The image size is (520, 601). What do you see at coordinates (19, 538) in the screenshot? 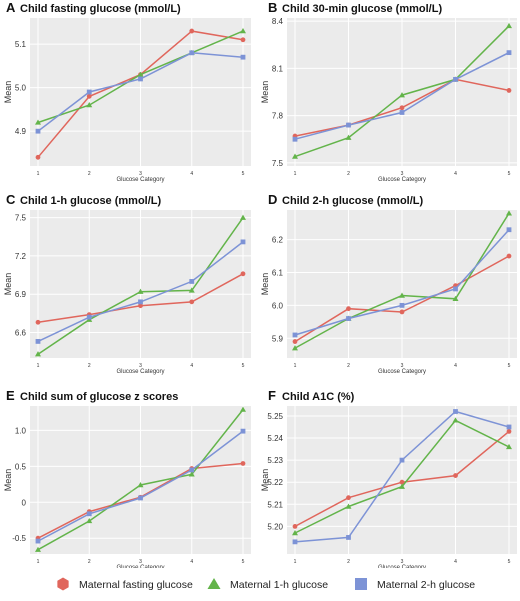
I see `y-tick-label: -0.5` at bounding box center [19, 538].